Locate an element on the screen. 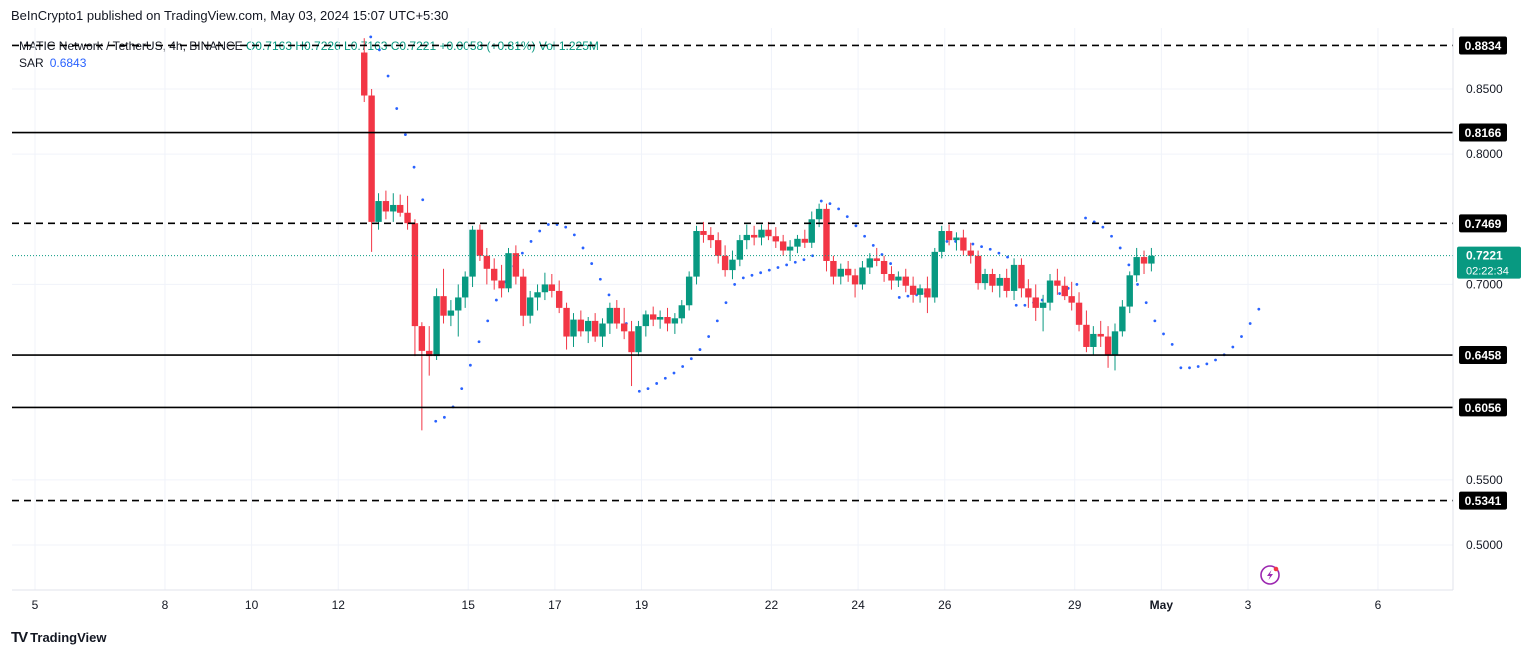 The height and width of the screenshot is (656, 1536). symbol-name: MATIC Network / TetherUS, 4h, BINANCE is located at coordinates (131, 46).